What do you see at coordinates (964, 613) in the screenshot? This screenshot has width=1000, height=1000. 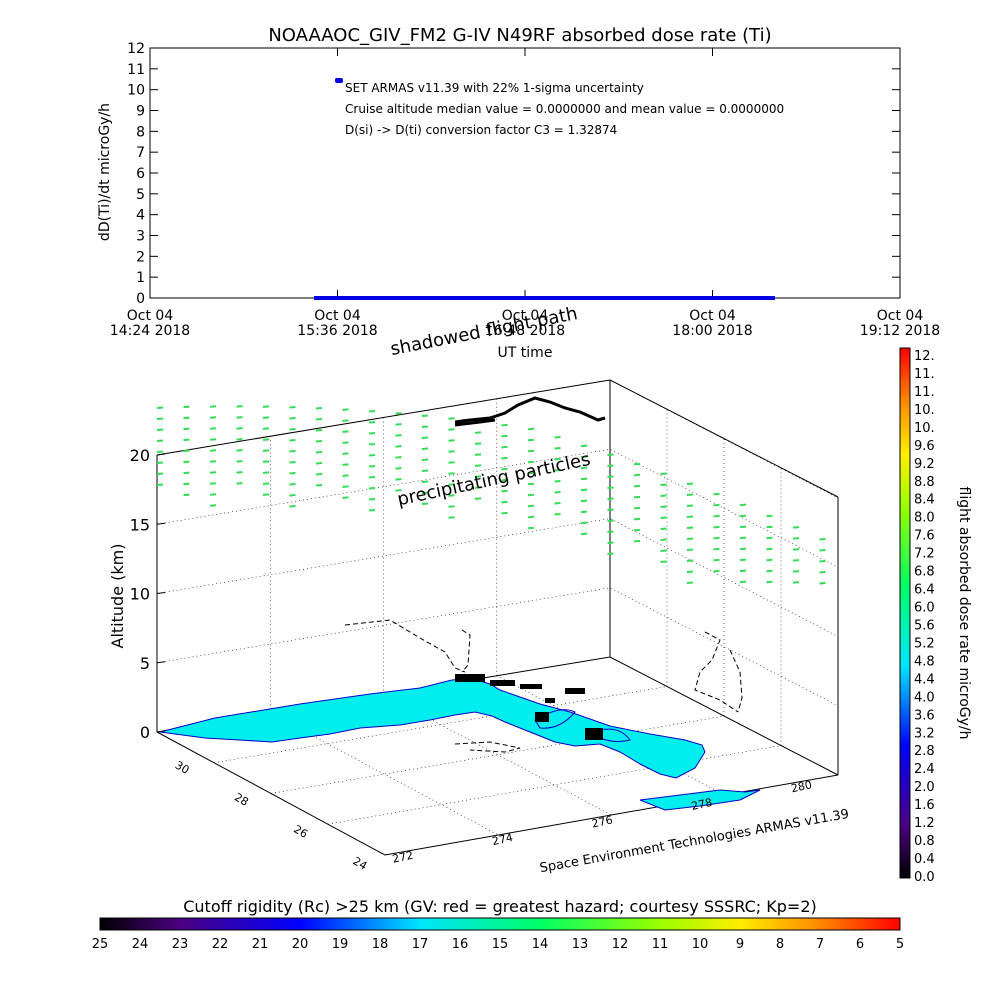 I see `dose-colorbar-label: flight absorbed dose rate microGy/h` at bounding box center [964, 613].